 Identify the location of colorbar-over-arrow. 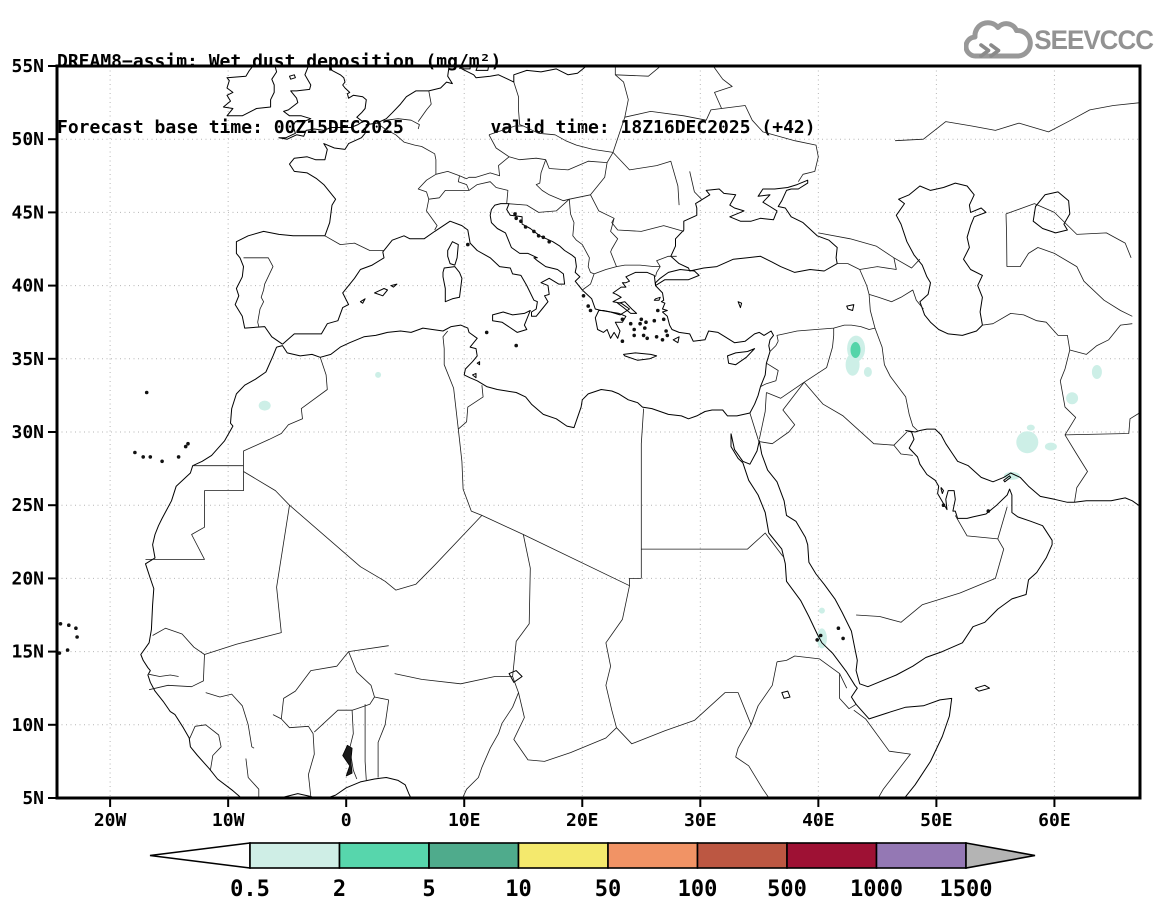
(1000, 855).